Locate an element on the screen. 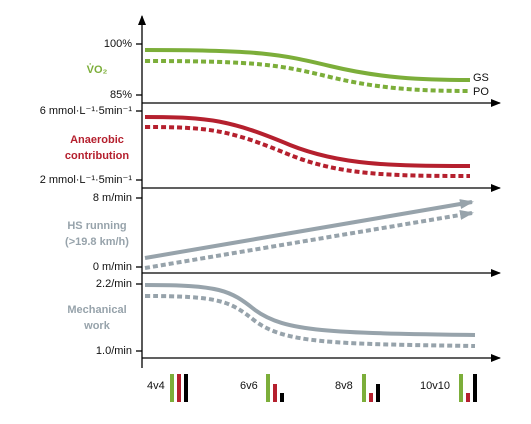  panel-label: V̇O₂ is located at coordinates (97, 69).